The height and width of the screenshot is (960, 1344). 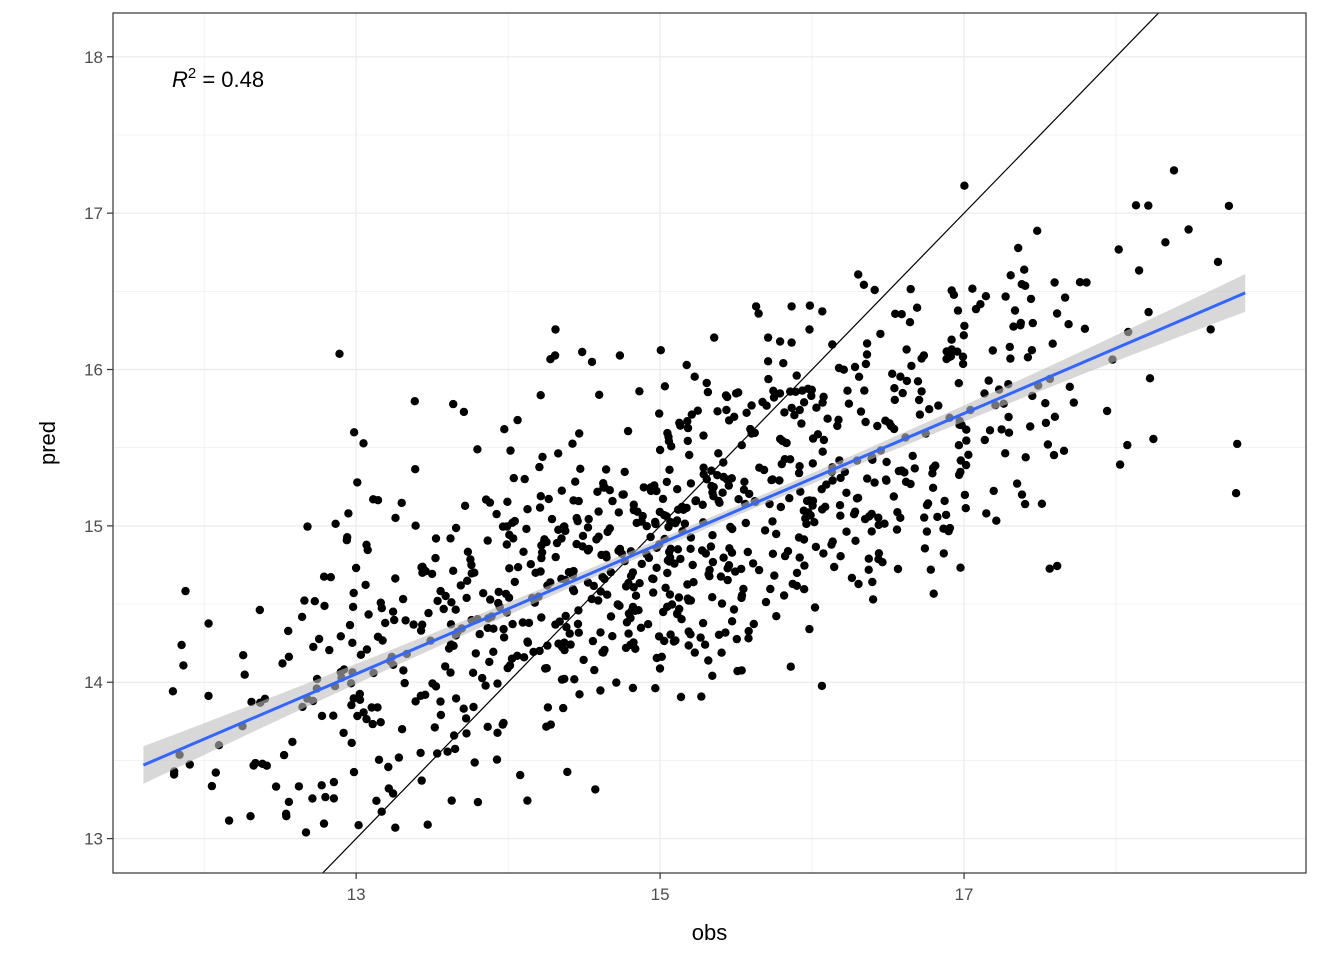 I want to click on y-tick-label: 18, so click(x=93, y=57).